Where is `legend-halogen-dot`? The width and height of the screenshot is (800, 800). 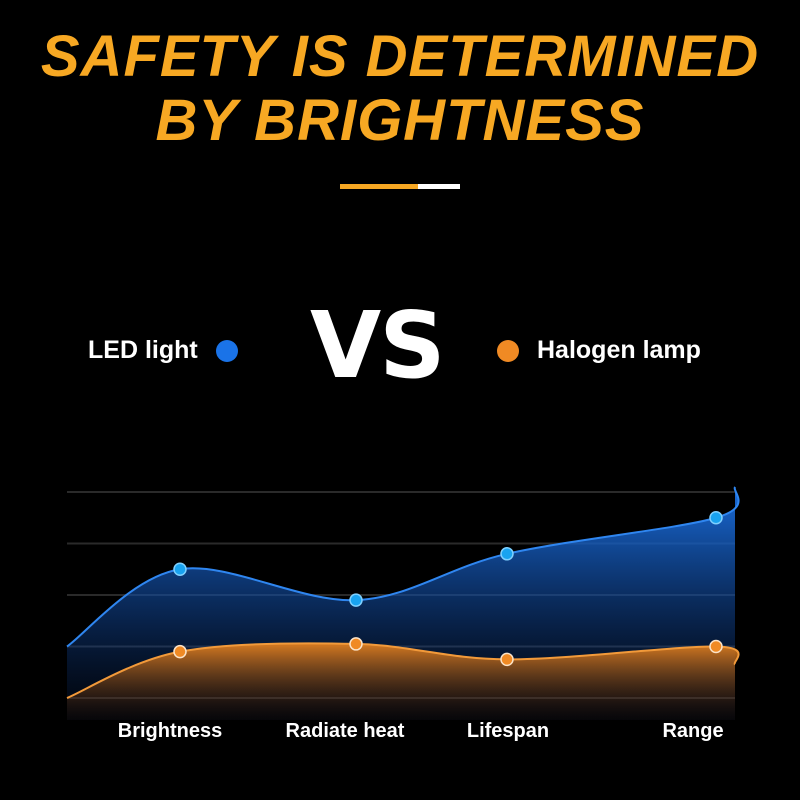 legend-halogen-dot is located at coordinates (508, 350).